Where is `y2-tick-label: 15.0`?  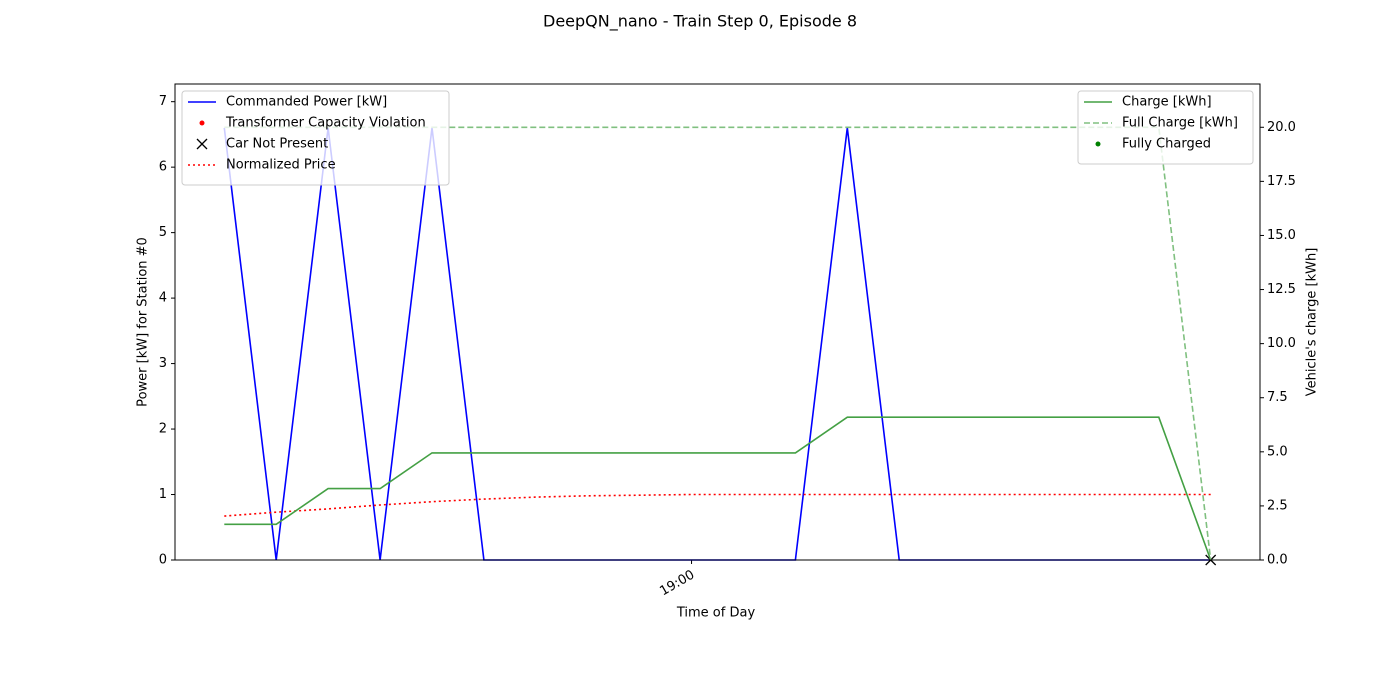 y2-tick-label: 15.0 is located at coordinates (1281, 235).